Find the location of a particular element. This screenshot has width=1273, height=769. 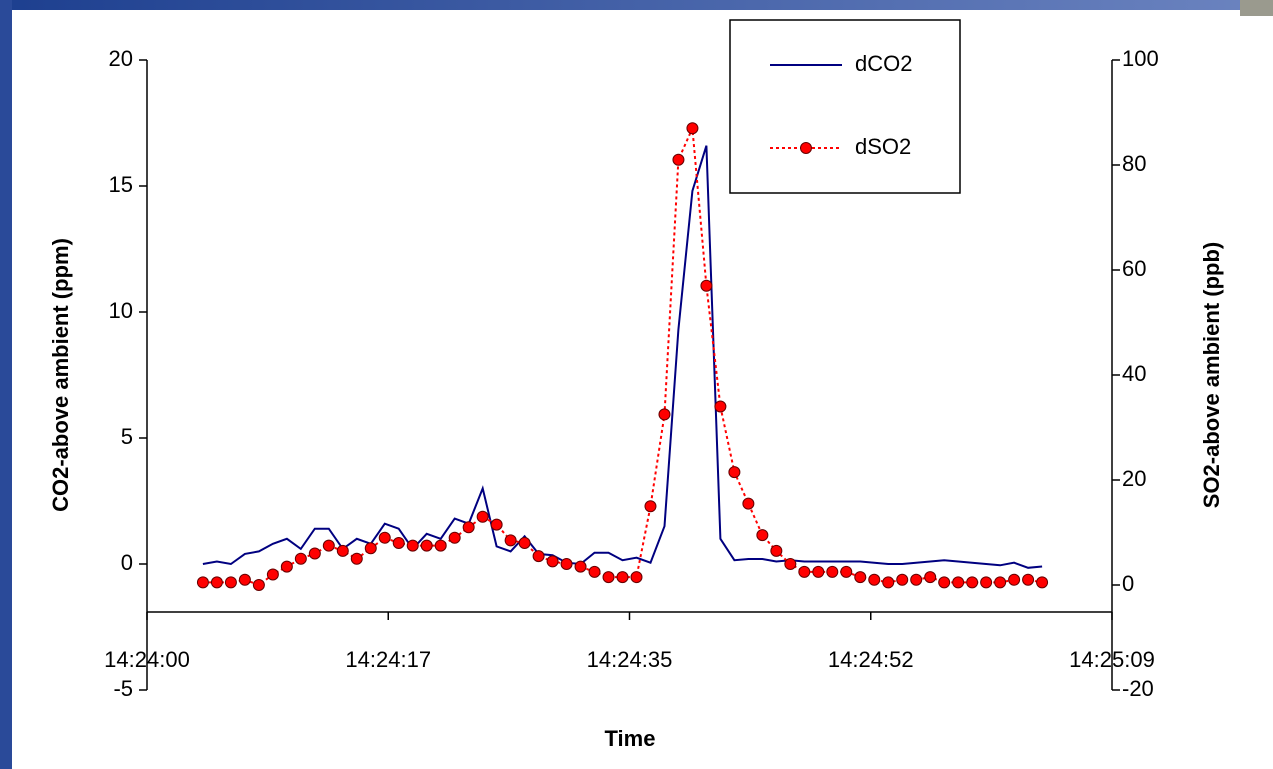

y2-tick-label: 20 is located at coordinates (1134, 478).